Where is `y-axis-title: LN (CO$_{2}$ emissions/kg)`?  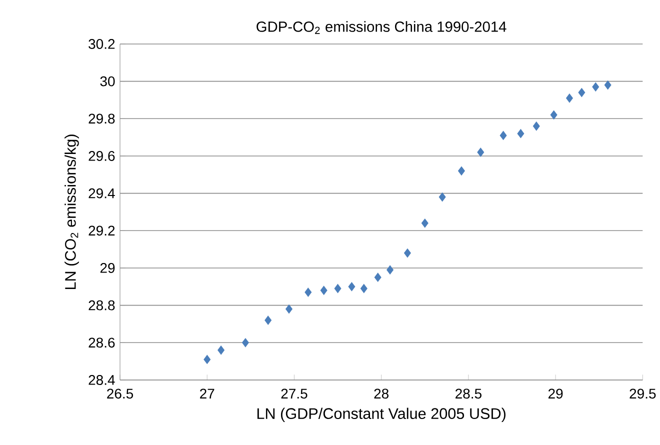
y-axis-title: LN (CO$_{2}$ emissions/kg) is located at coordinates (71, 212).